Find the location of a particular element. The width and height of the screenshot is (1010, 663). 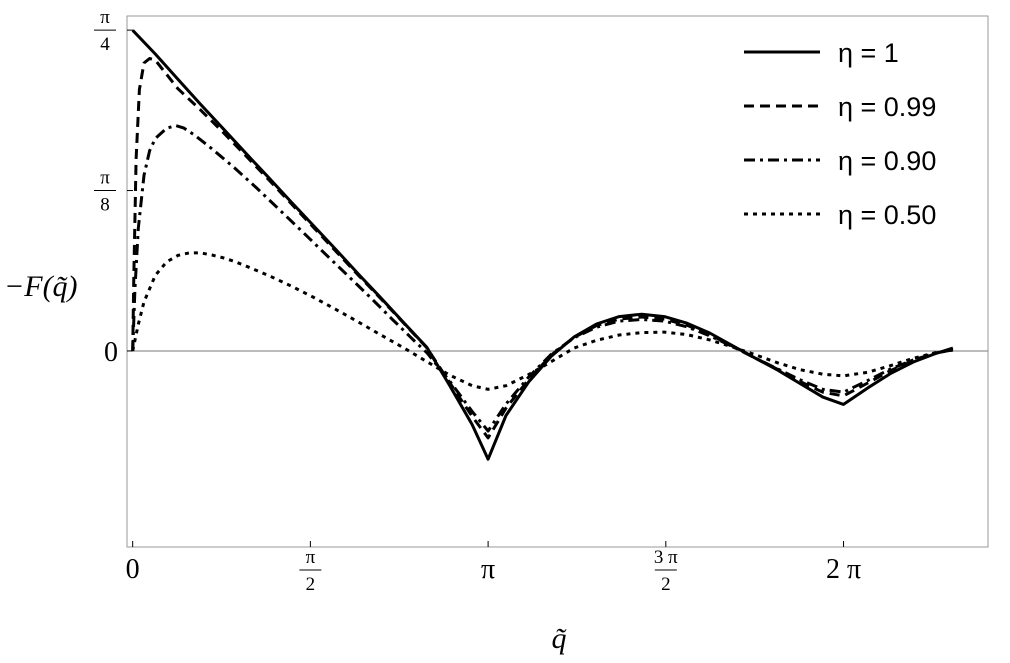

y-tick-label: 0 is located at coordinates (111, 352).